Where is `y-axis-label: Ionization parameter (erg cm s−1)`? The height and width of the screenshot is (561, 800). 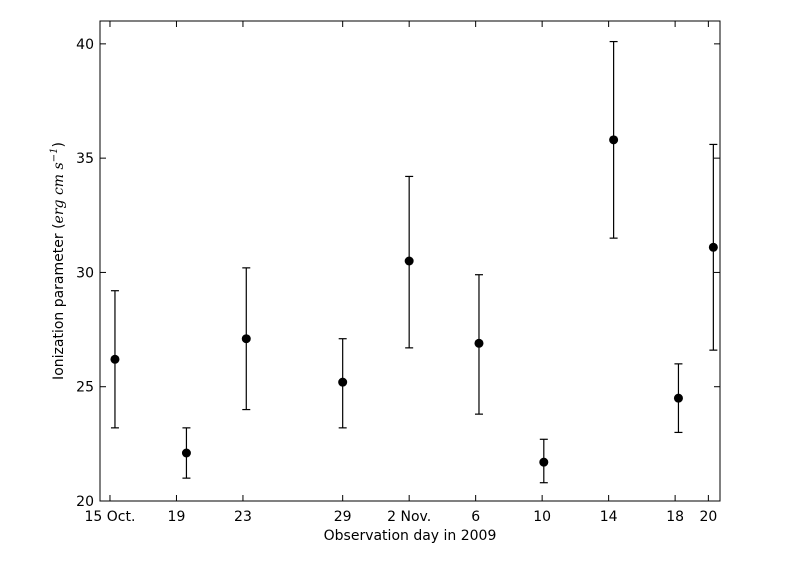 y-axis-label: Ionization parameter (erg cm s−1) is located at coordinates (58, 261).